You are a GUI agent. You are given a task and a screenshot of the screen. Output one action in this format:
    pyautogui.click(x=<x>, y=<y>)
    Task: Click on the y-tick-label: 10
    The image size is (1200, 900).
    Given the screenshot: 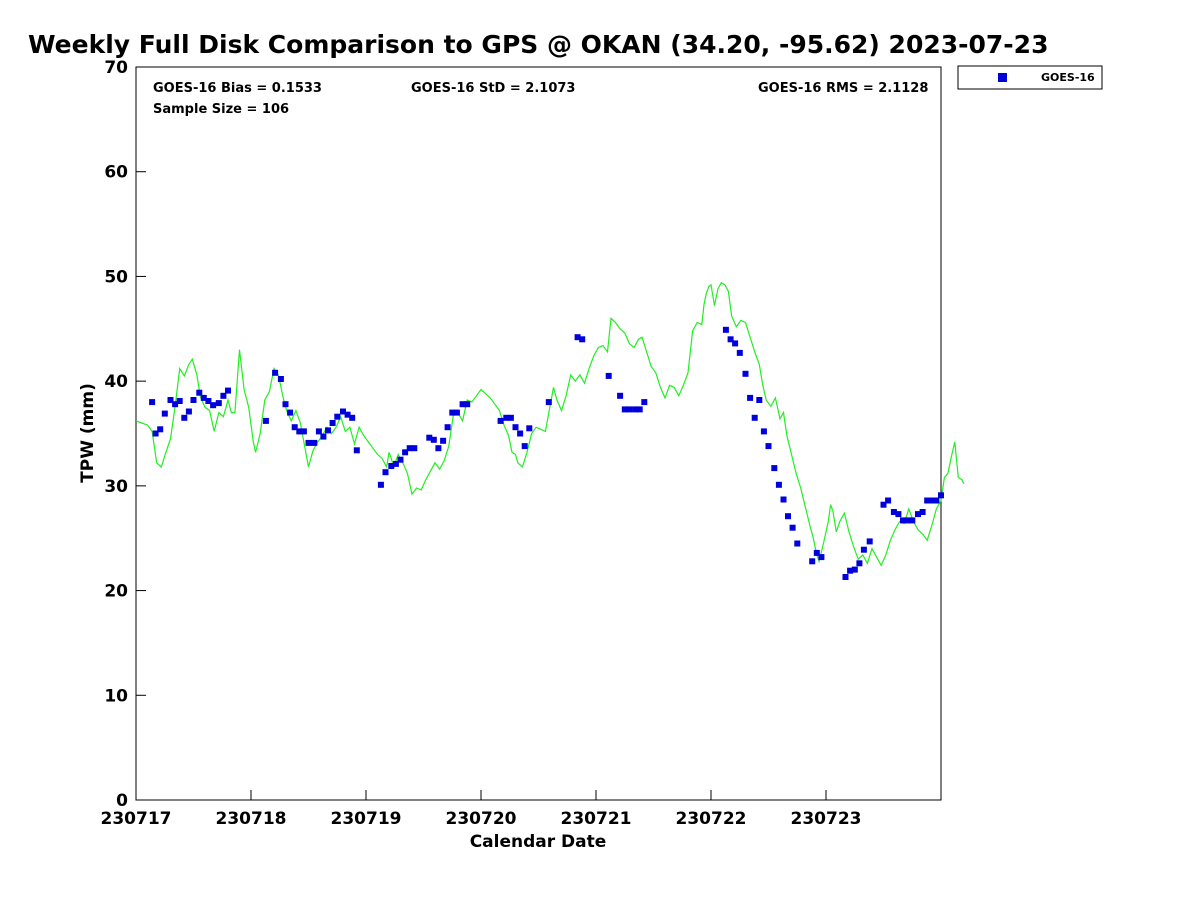 What is the action you would take?
    pyautogui.click(x=116, y=696)
    